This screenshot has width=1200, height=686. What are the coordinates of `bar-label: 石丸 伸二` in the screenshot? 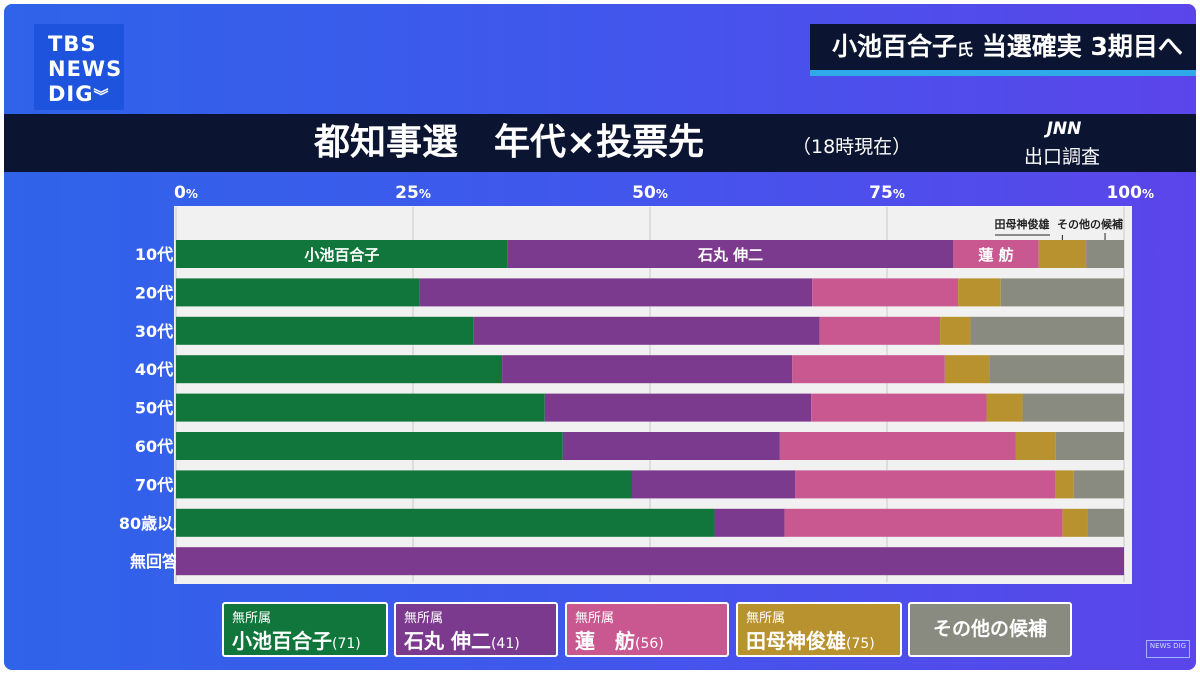 It's located at (730, 255).